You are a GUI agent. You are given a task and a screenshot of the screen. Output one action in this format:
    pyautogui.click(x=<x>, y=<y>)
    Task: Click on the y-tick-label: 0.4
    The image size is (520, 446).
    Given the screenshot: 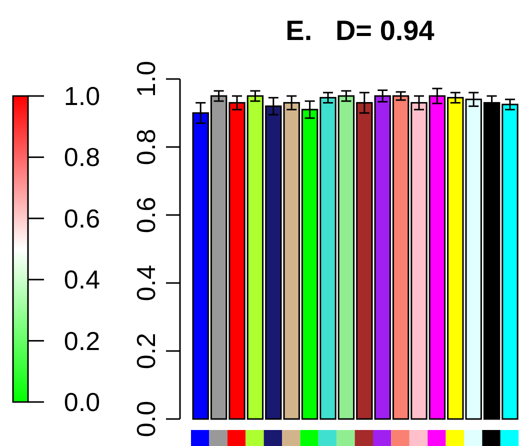 What is the action you would take?
    pyautogui.click(x=146, y=283)
    